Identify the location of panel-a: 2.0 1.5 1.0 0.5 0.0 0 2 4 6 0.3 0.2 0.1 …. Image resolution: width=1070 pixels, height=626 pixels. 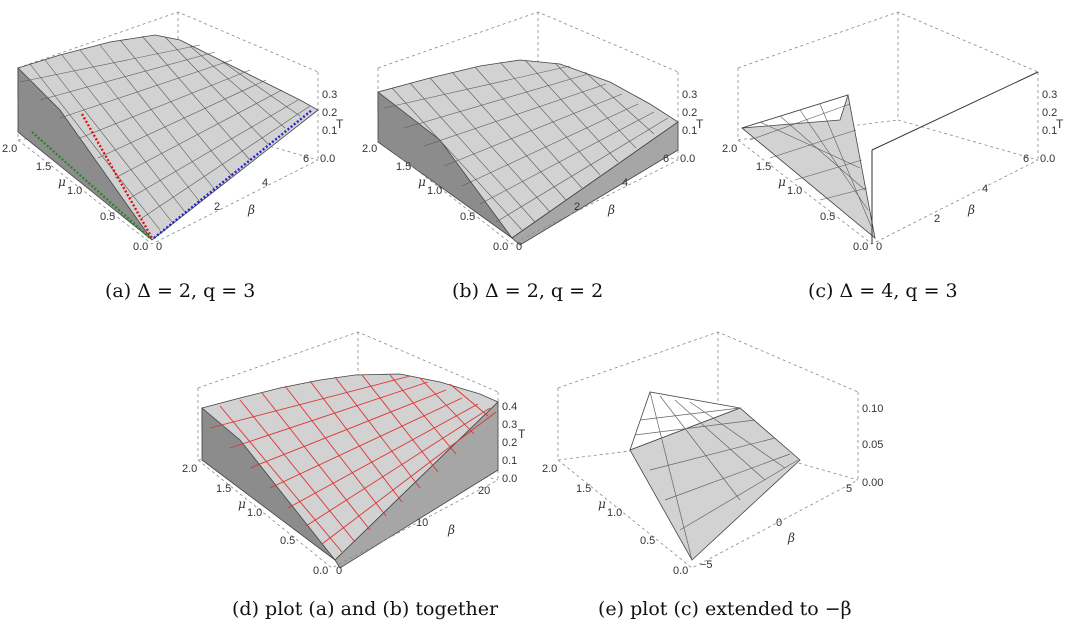
(172, 130).